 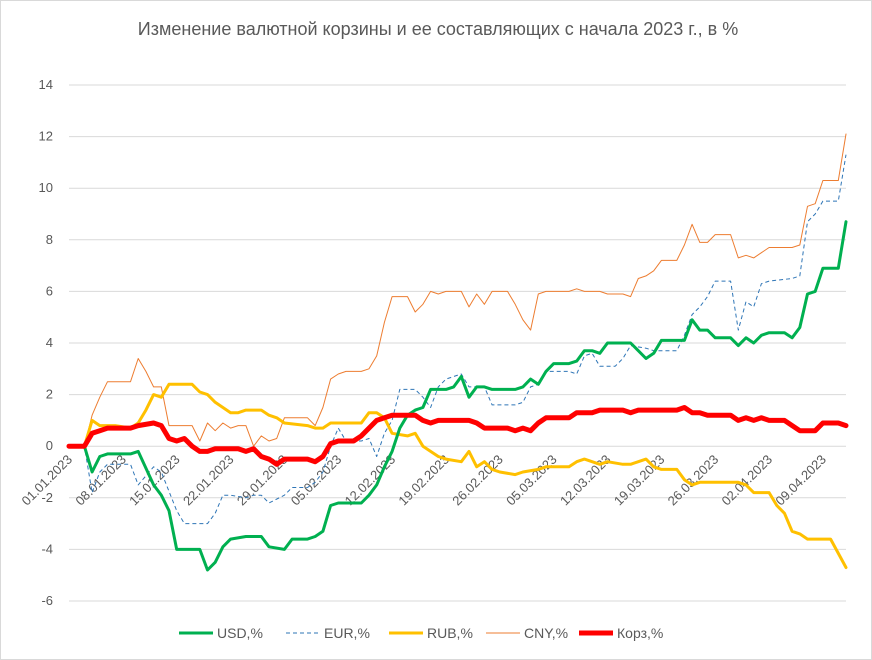 I want to click on legend-label: Корз,%, so click(x=640, y=633).